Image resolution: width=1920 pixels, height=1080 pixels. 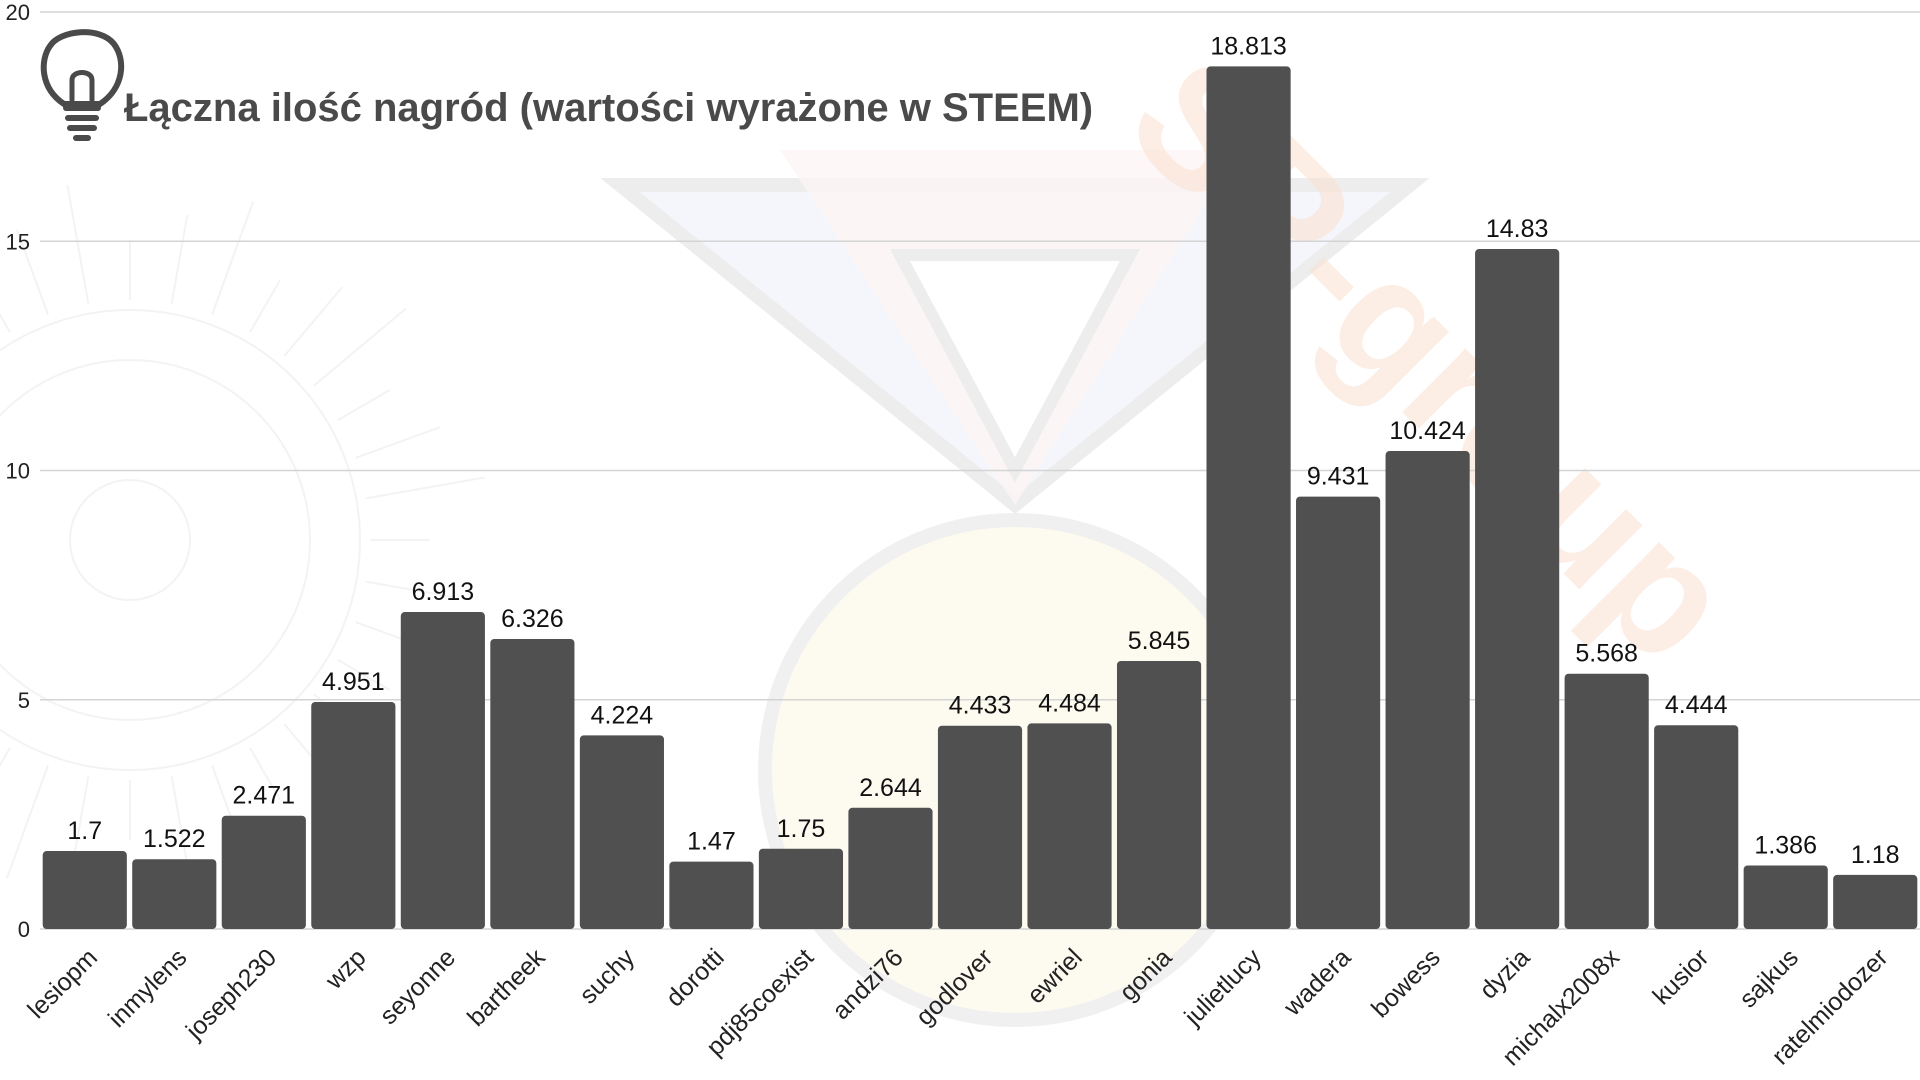 What do you see at coordinates (24, 929) in the screenshot?
I see `y-tick-label: 0` at bounding box center [24, 929].